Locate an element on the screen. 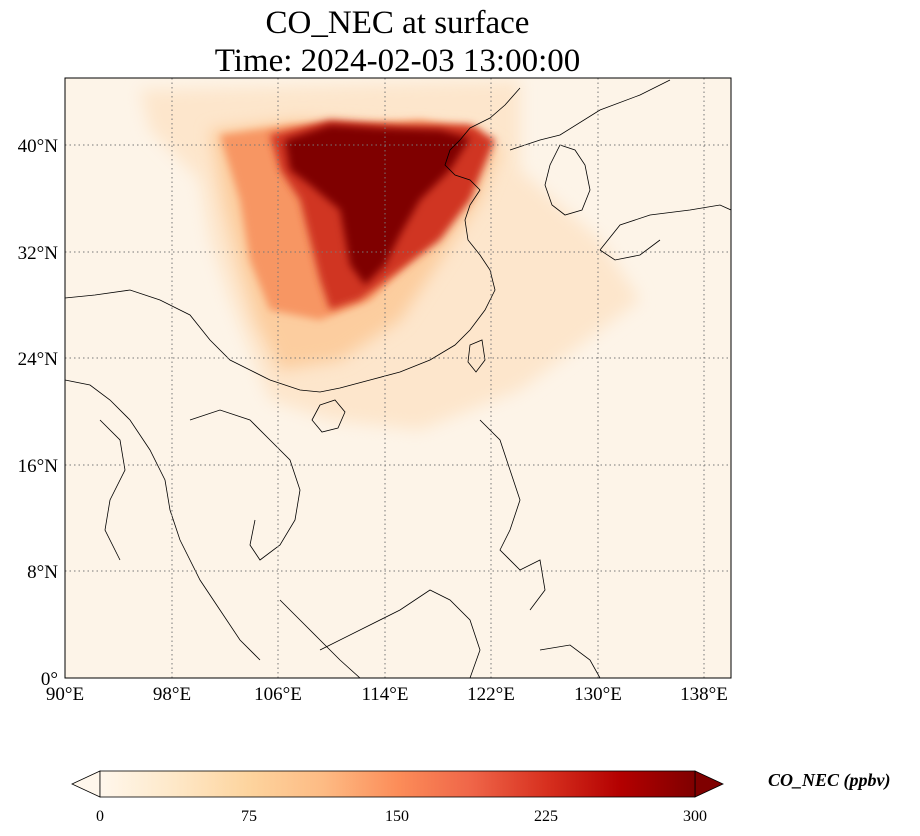 The width and height of the screenshot is (920, 836). lon-tick-label: 130°E is located at coordinates (598, 694).